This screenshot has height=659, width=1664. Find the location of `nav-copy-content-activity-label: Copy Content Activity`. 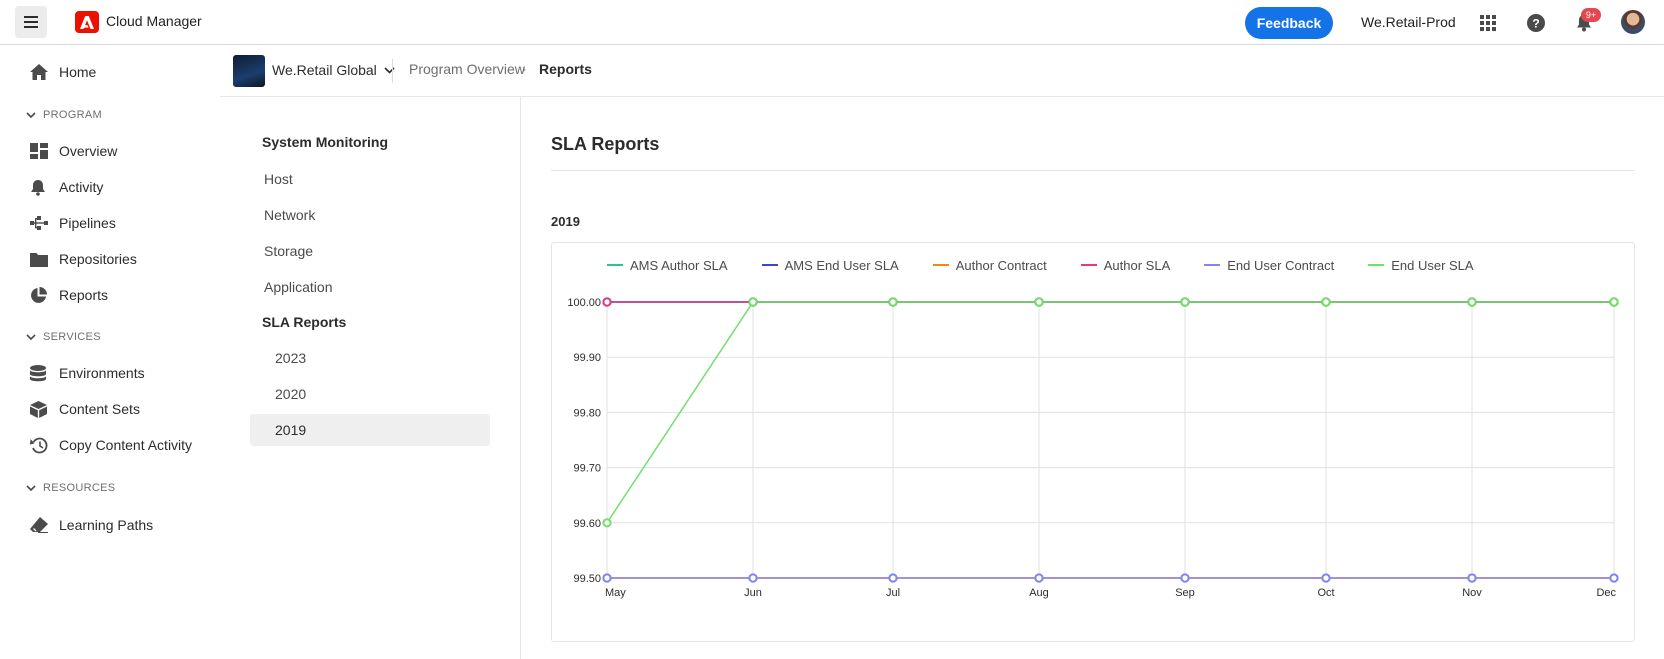

nav-copy-content-activity-label: Copy Content Activity is located at coordinates (126, 445).